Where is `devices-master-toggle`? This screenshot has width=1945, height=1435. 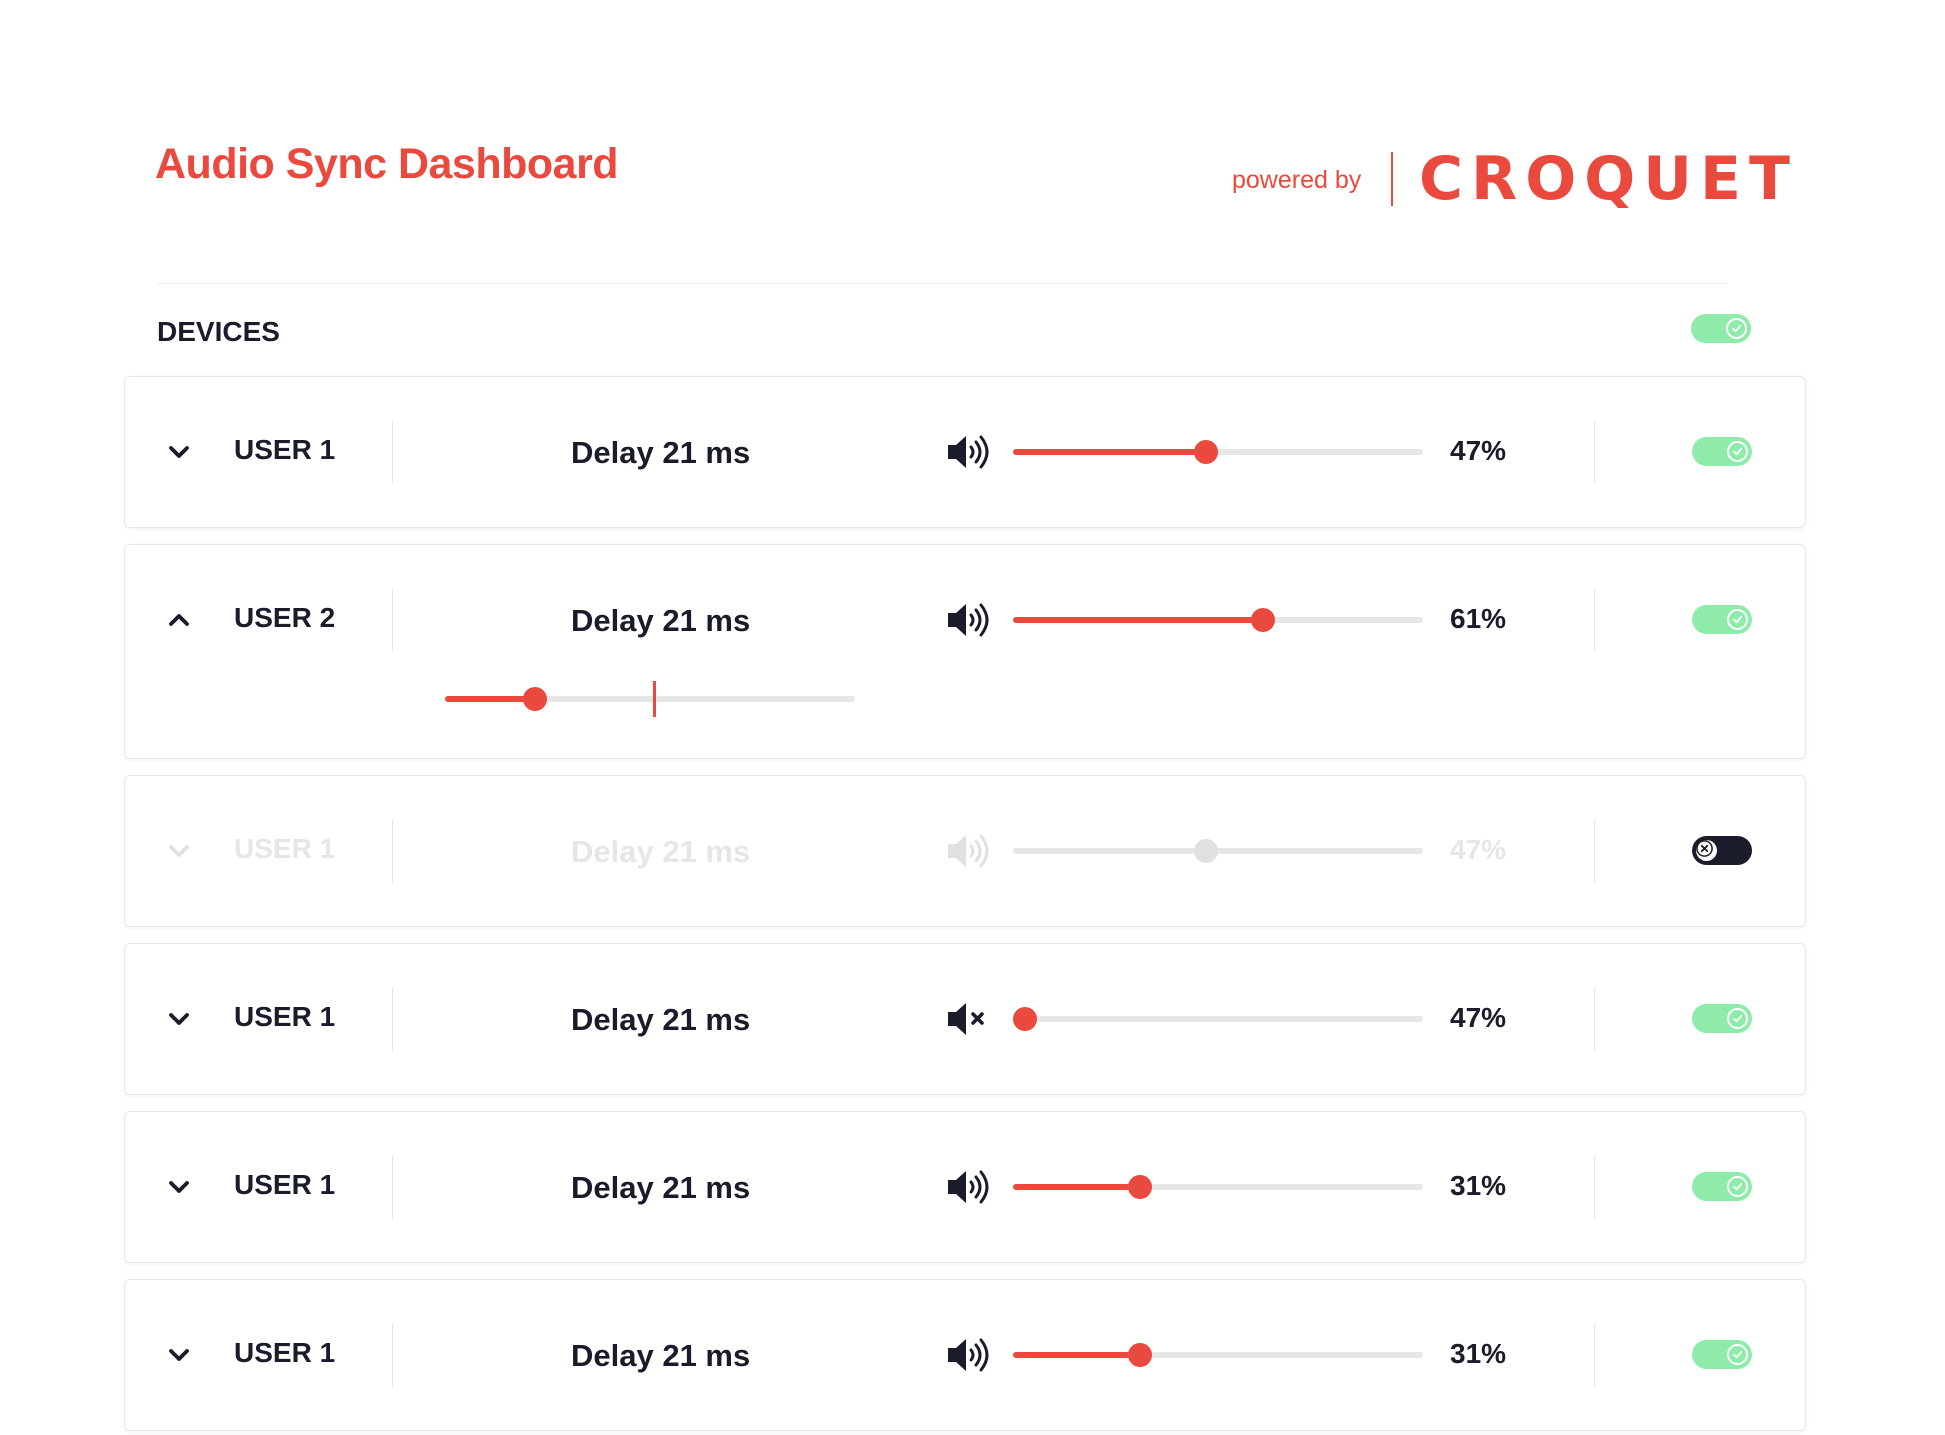
devices-master-toggle is located at coordinates (1721, 328).